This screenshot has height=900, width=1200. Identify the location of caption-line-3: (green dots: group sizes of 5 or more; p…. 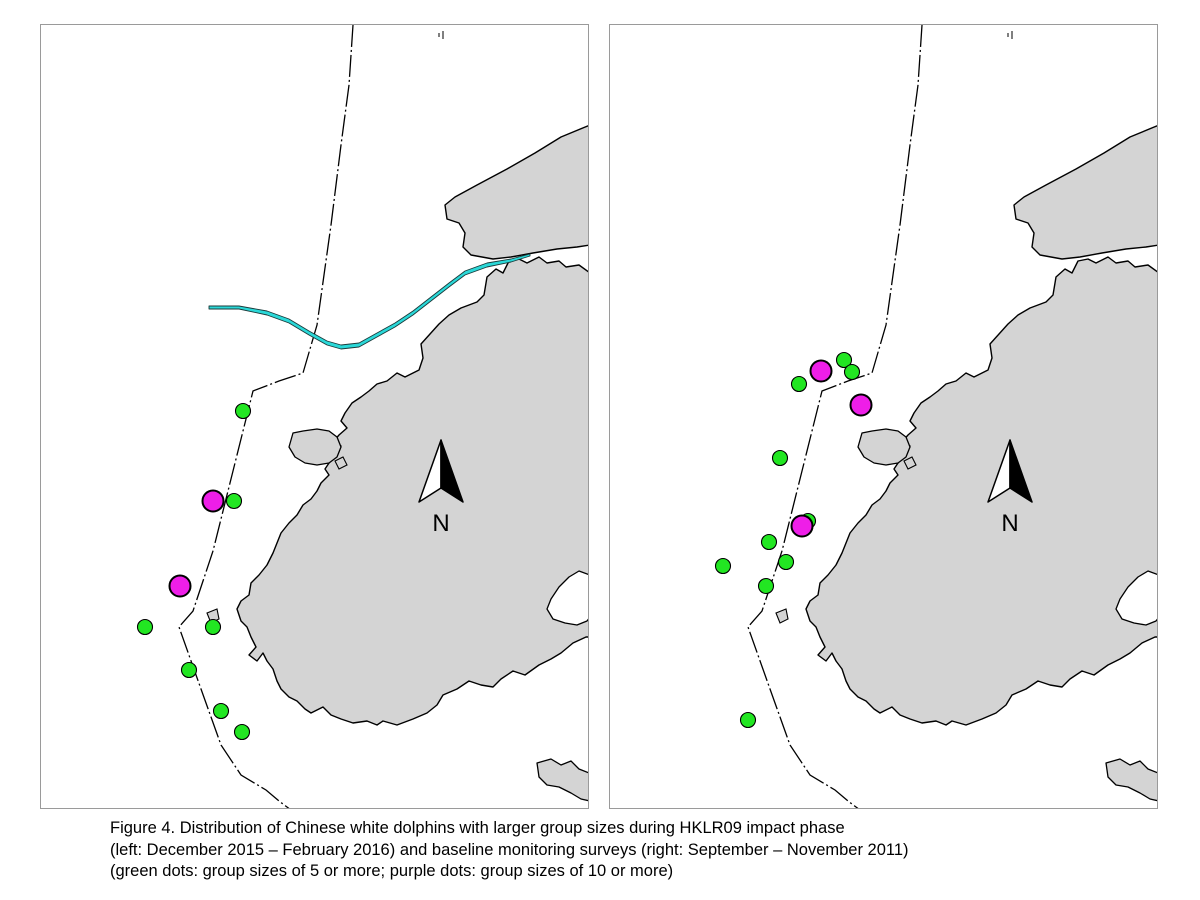
(392, 871).